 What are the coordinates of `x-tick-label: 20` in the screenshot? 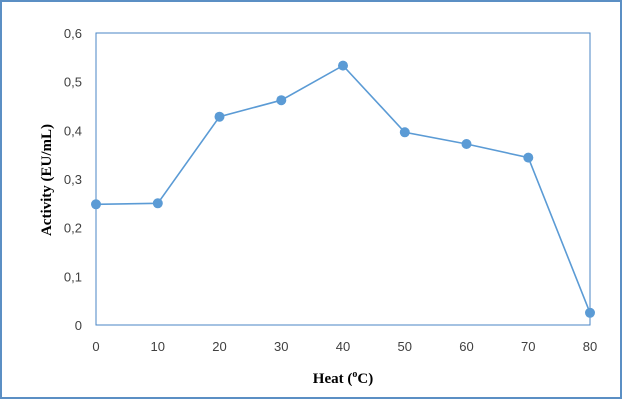 It's located at (219, 346).